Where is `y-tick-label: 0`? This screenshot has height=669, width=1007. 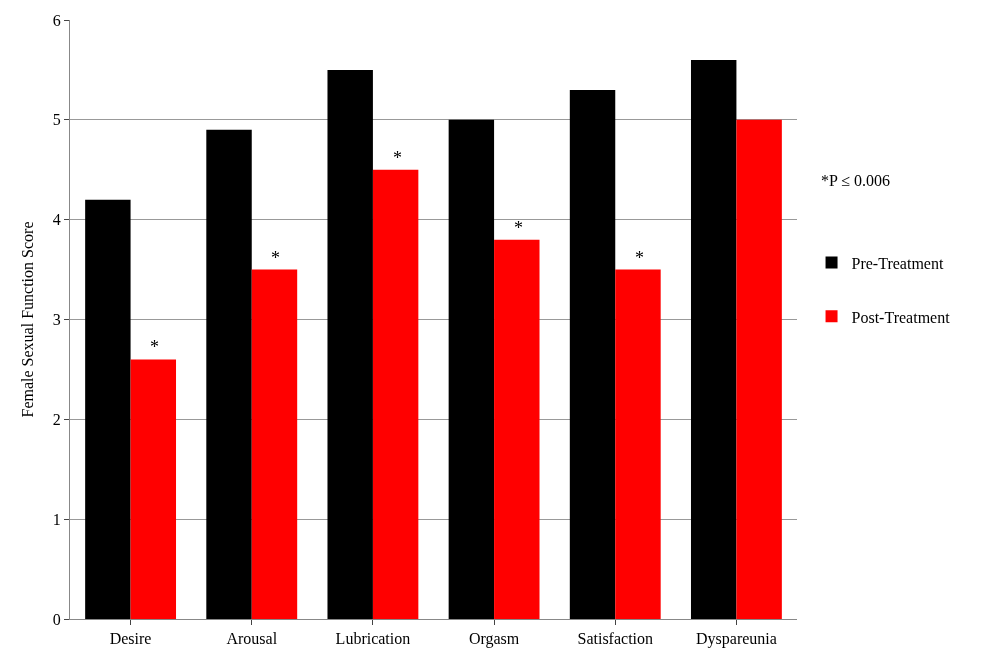
y-tick-label: 0 is located at coordinates (56, 619).